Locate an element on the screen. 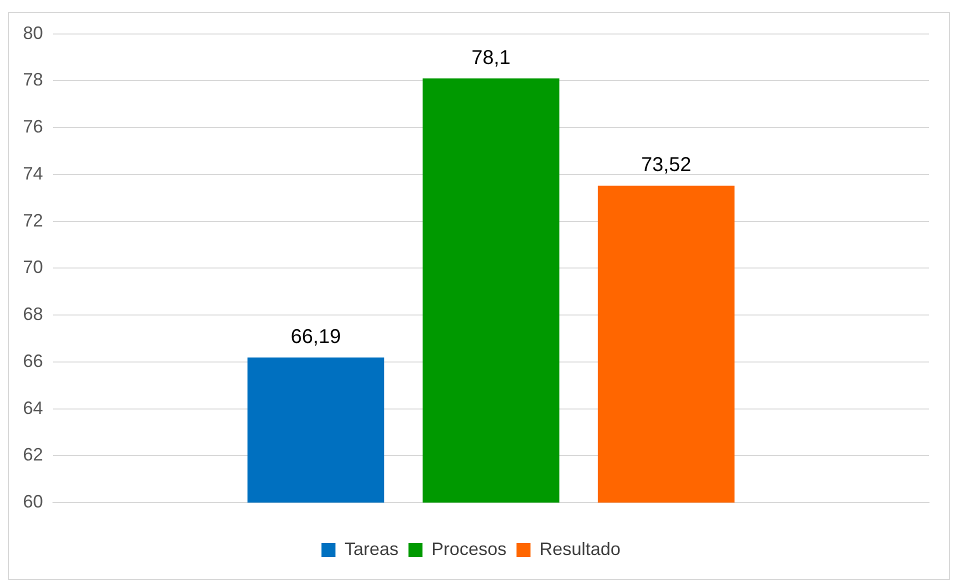 The height and width of the screenshot is (582, 956). legend-label: Procesos is located at coordinates (469, 548).